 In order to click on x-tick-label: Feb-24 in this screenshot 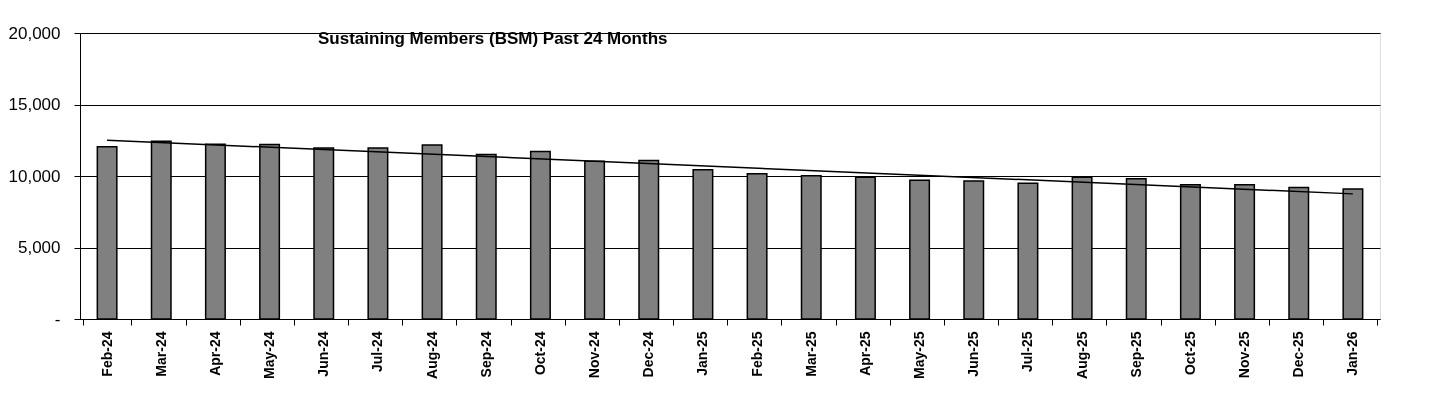, I will do `click(106, 354)`.